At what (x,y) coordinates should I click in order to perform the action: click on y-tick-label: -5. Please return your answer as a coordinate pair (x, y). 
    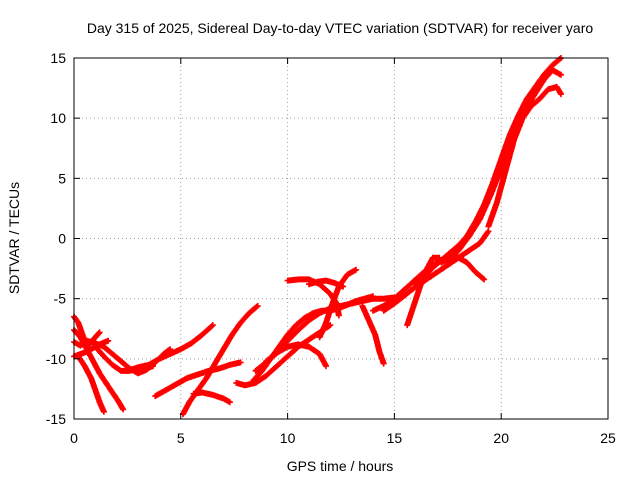
    Looking at the image, I should click on (60, 299).